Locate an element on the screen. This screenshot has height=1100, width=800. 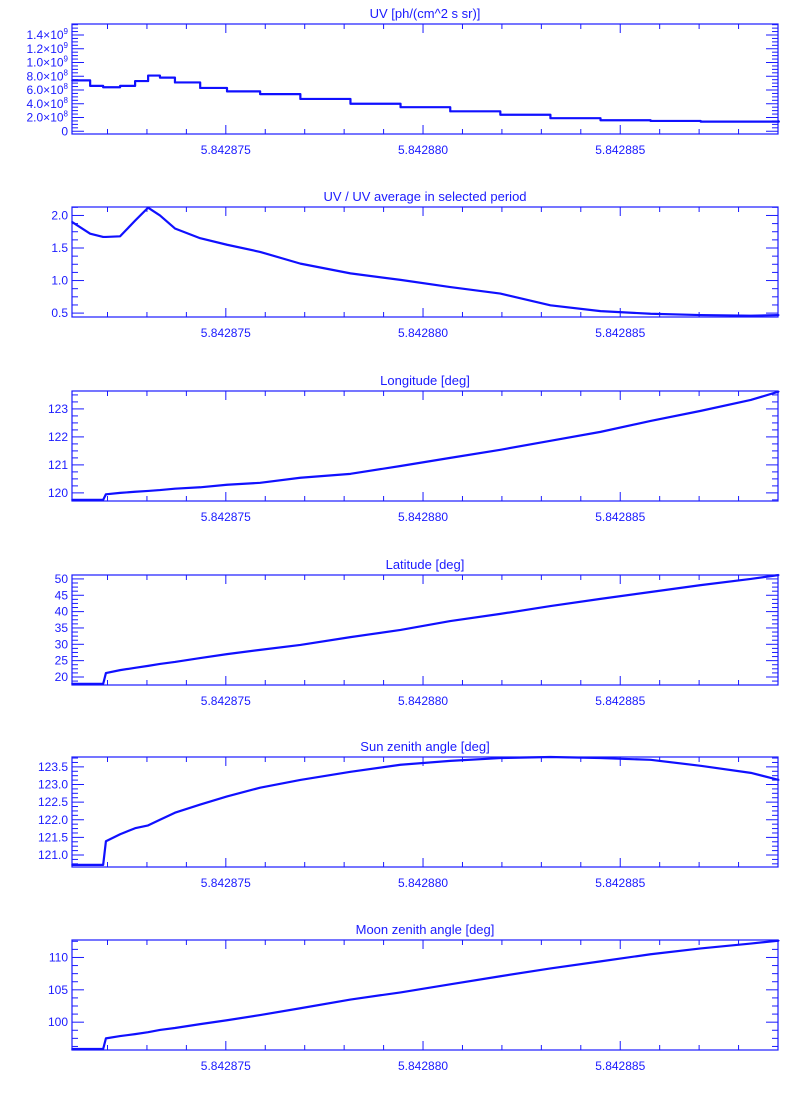
y-tick-label: 40 is located at coordinates (62, 612).